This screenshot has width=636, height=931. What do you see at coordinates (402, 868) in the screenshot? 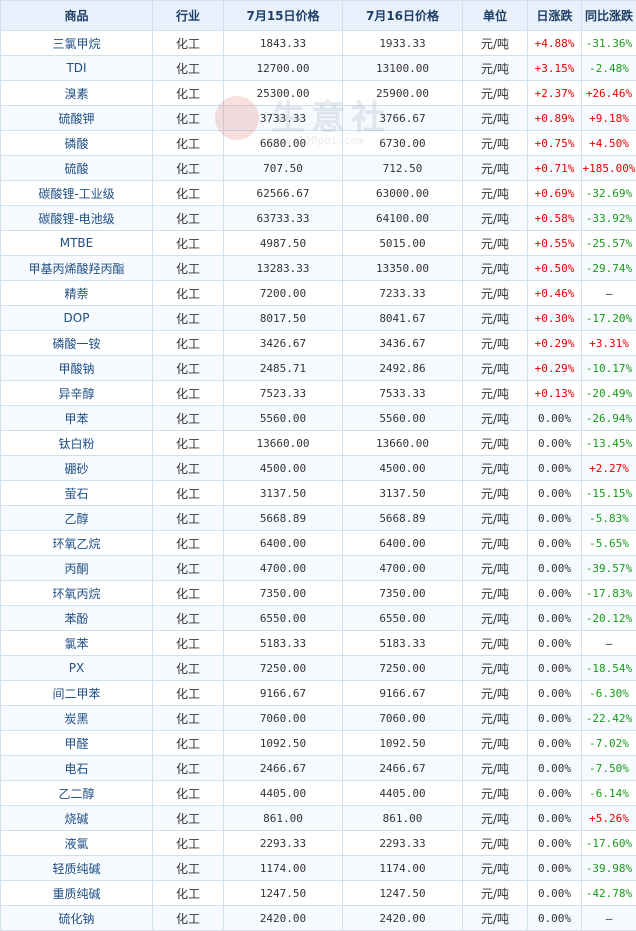
I see `cell-price-jul16: 1174.00` at bounding box center [402, 868].